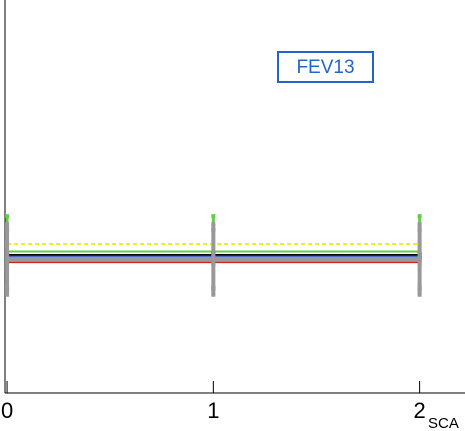 This screenshot has height=431, width=465. Describe the element at coordinates (7, 410) in the screenshot. I see `x-tick-label: 0` at that location.